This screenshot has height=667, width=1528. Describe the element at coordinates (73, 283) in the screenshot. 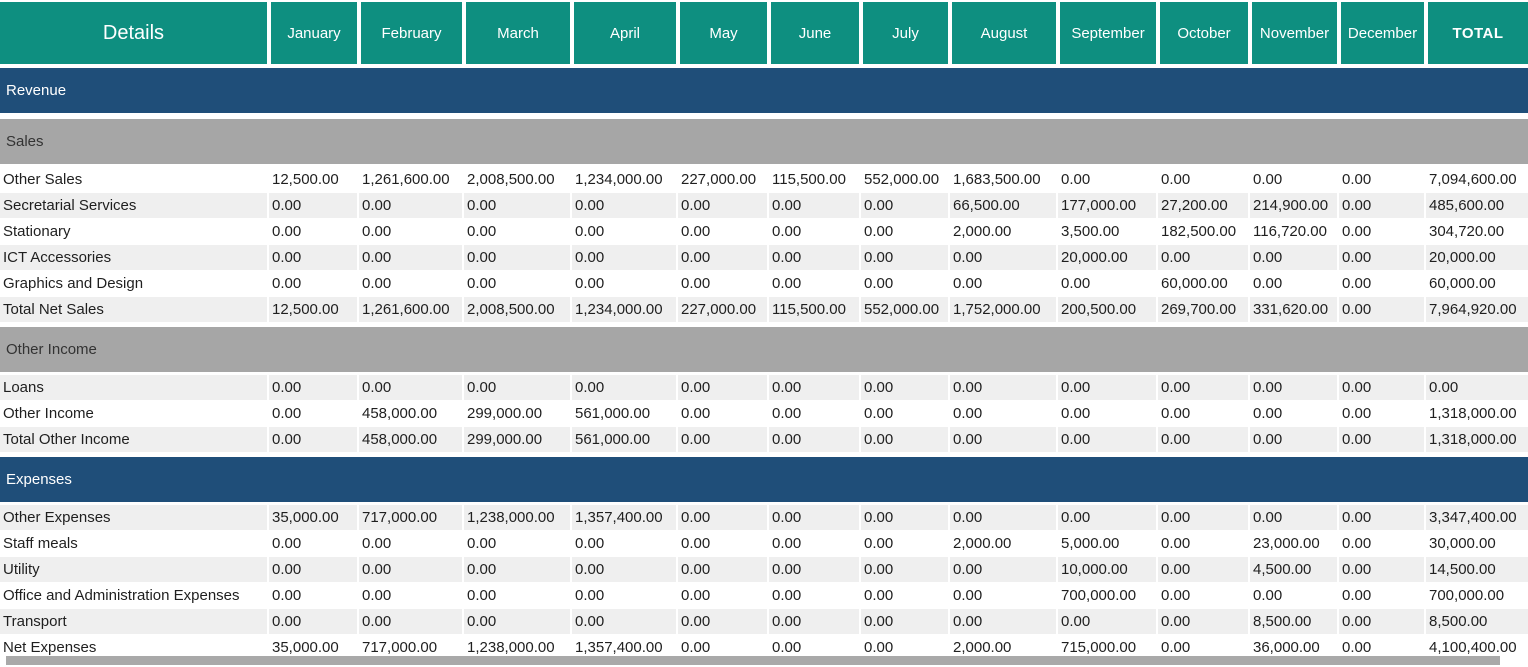

I see `row-label: Graphics and Design` at that location.